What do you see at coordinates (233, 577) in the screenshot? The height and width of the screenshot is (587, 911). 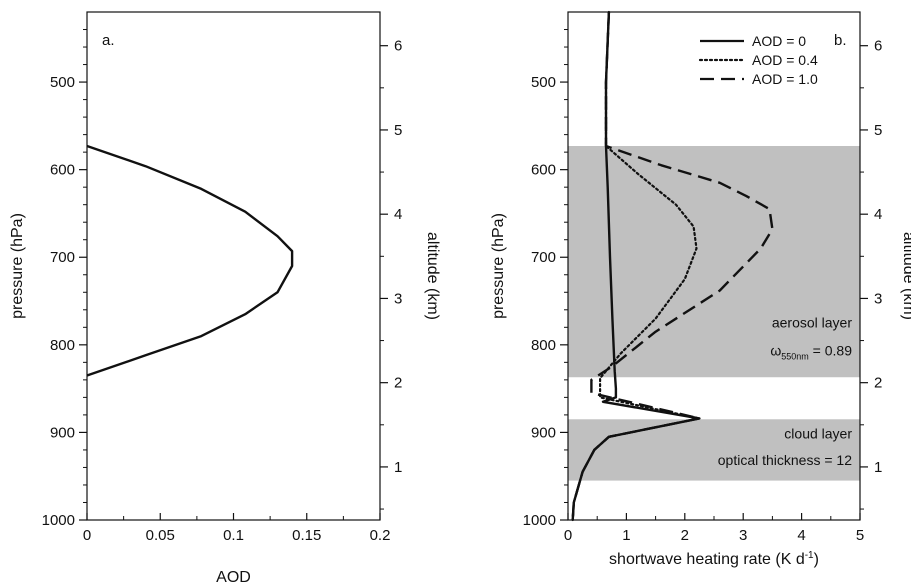 I see `panel-a-x-axis-title: AOD` at bounding box center [233, 577].